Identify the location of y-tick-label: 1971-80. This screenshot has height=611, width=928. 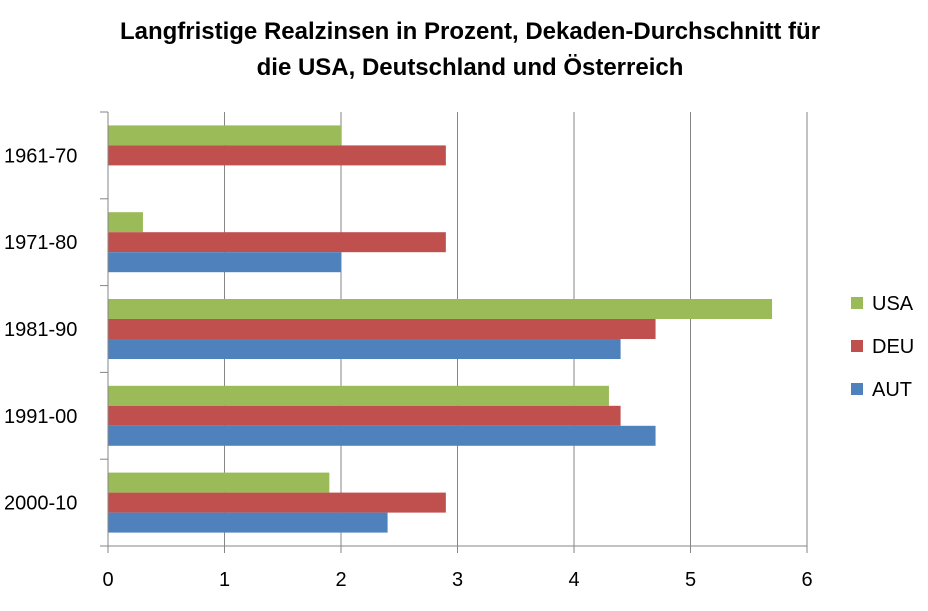
(40, 243).